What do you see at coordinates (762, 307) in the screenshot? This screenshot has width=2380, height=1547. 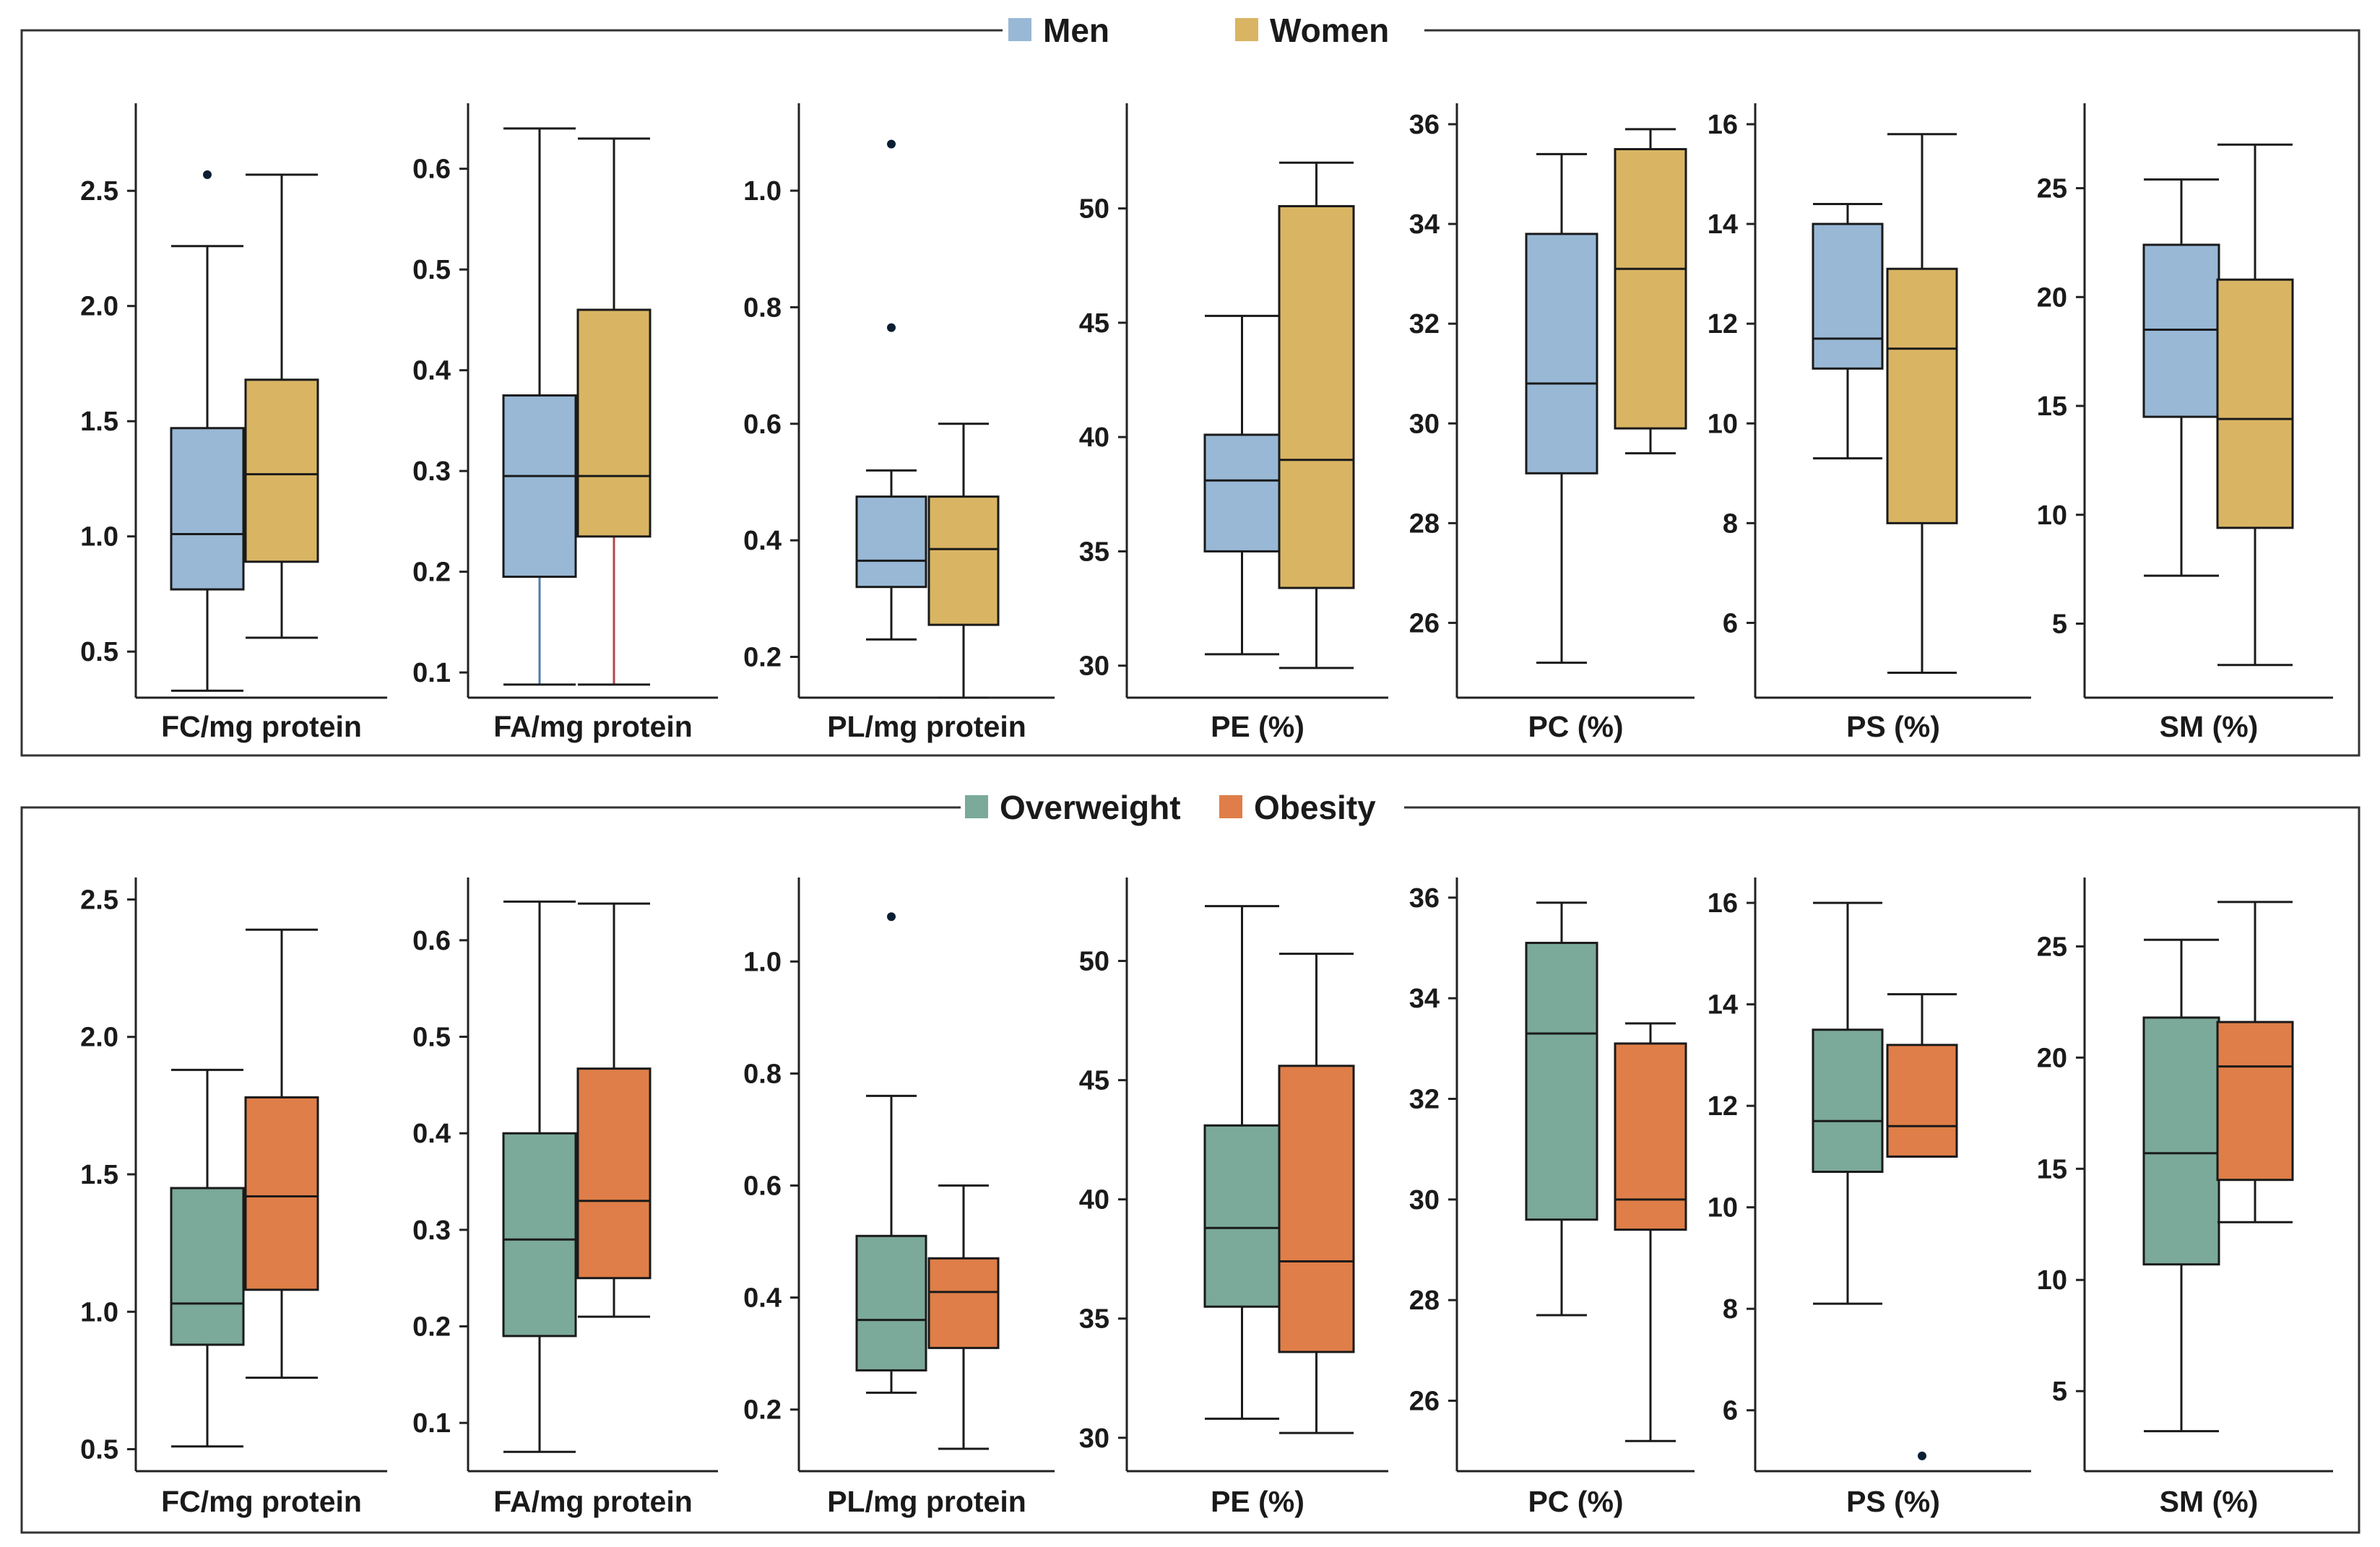 I see `y-tick-label: 0.8` at bounding box center [762, 307].